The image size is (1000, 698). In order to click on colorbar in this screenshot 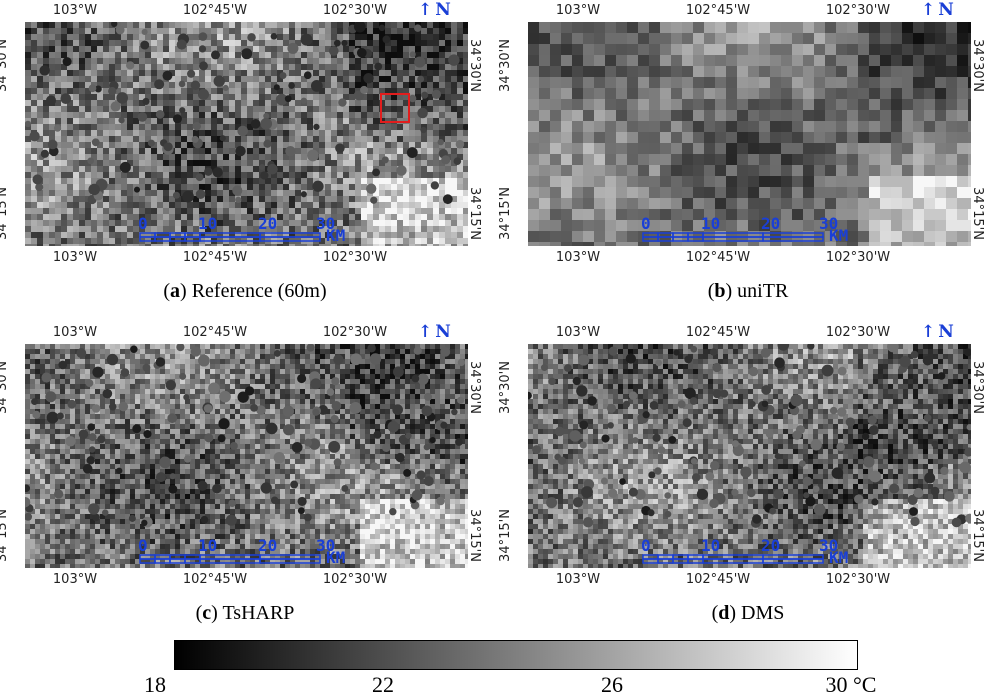, I will do `click(516, 655)`.